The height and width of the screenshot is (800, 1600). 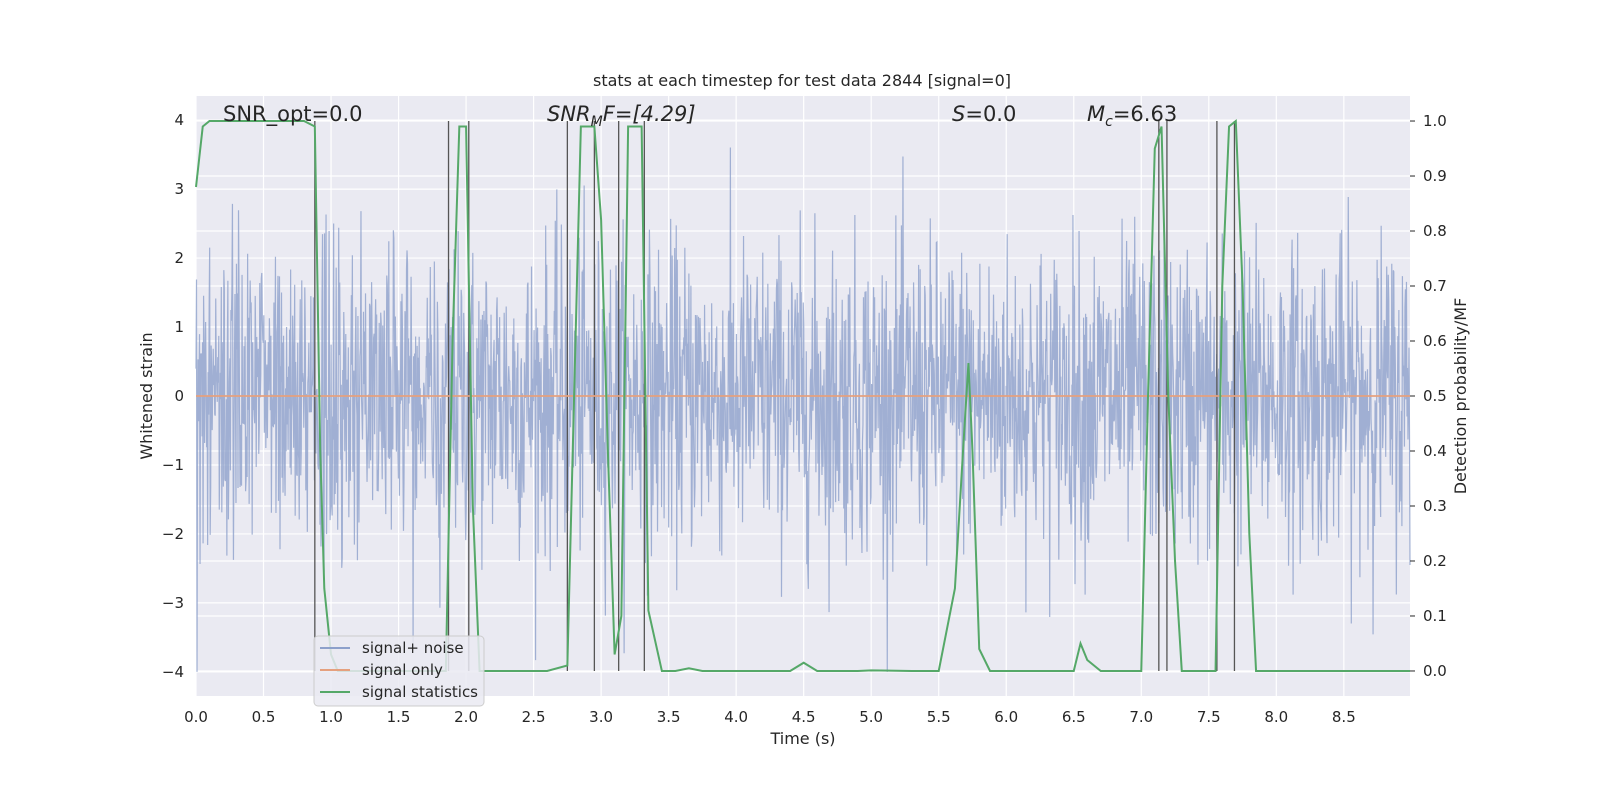 What do you see at coordinates (179, 120) in the screenshot?
I see `y-left-tick-label: 4` at bounding box center [179, 120].